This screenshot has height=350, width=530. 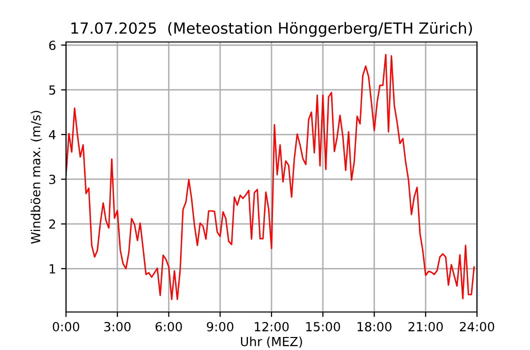 I want to click on x-tick-label: 12:00, so click(x=271, y=327).